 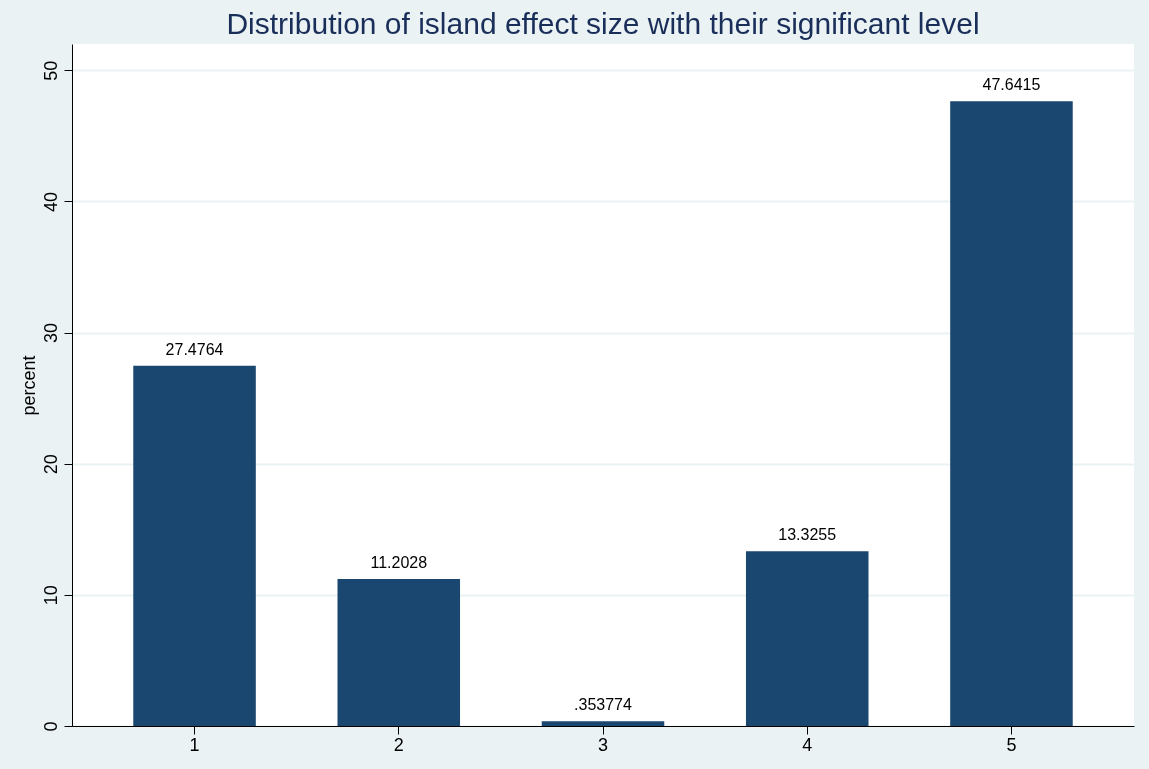 I want to click on y-tick-label: 0, so click(x=50, y=726).